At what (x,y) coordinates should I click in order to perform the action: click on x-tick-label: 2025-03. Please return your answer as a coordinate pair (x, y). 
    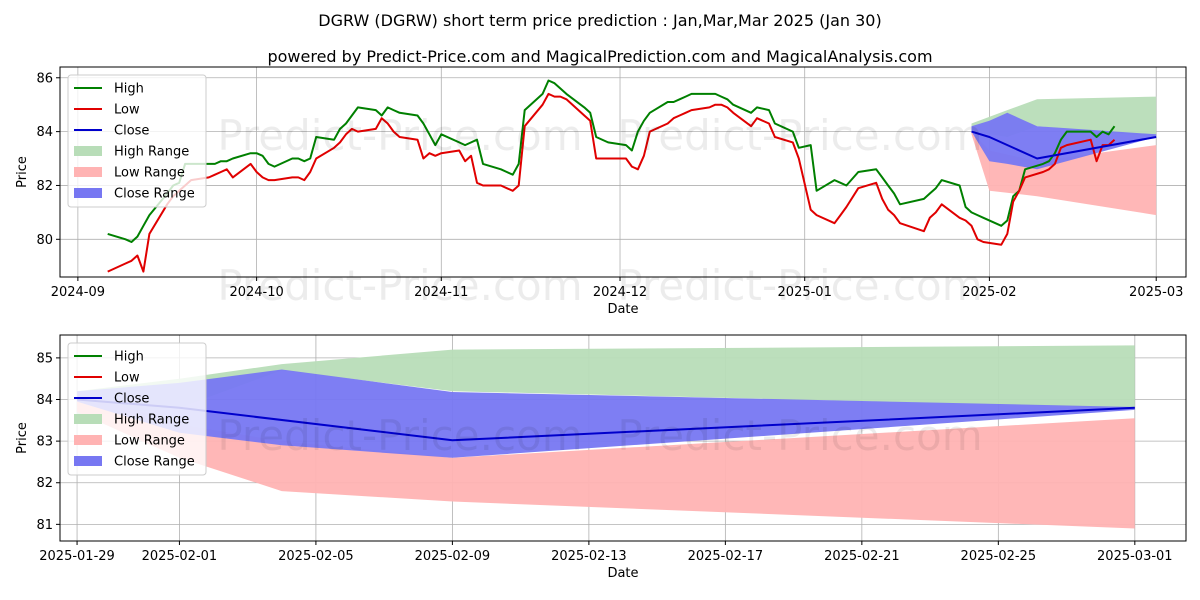
    Looking at the image, I should click on (1156, 292).